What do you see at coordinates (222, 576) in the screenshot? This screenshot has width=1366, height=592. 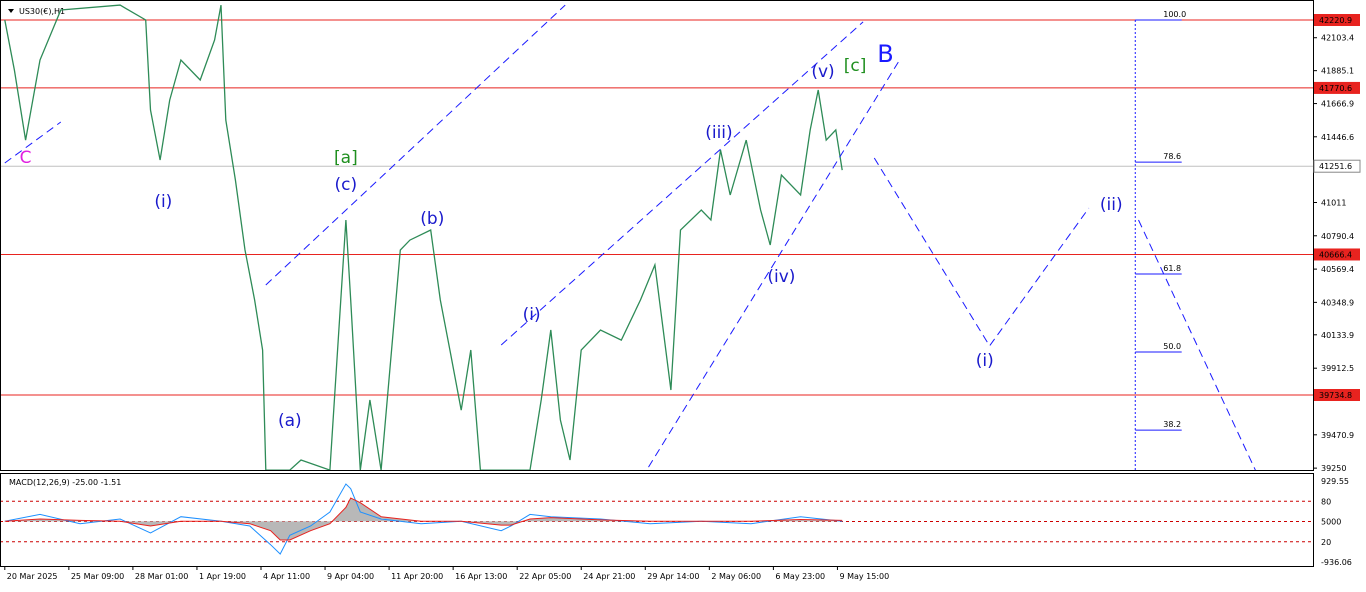 I see `x-tick-label: 1 Apr 19:00` at bounding box center [222, 576].